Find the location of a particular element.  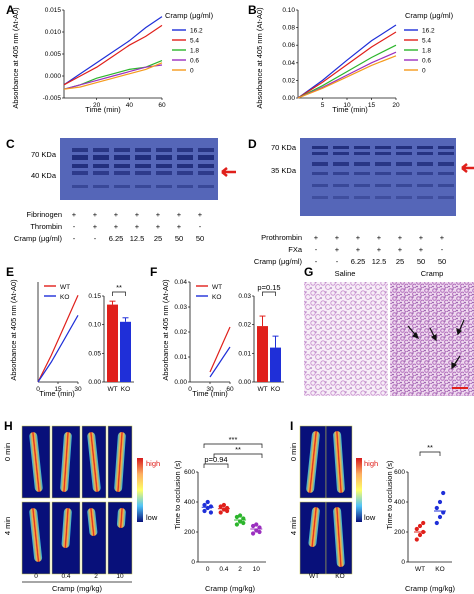

panel-f-yaxis-label: Absorbance at 405 nm (At-A0) is located at coordinates (165, 330).